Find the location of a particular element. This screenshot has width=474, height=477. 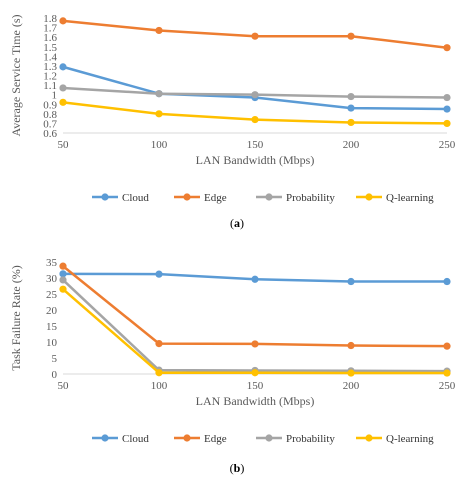

y-tick-label: 1.3 is located at coordinates (50, 67).